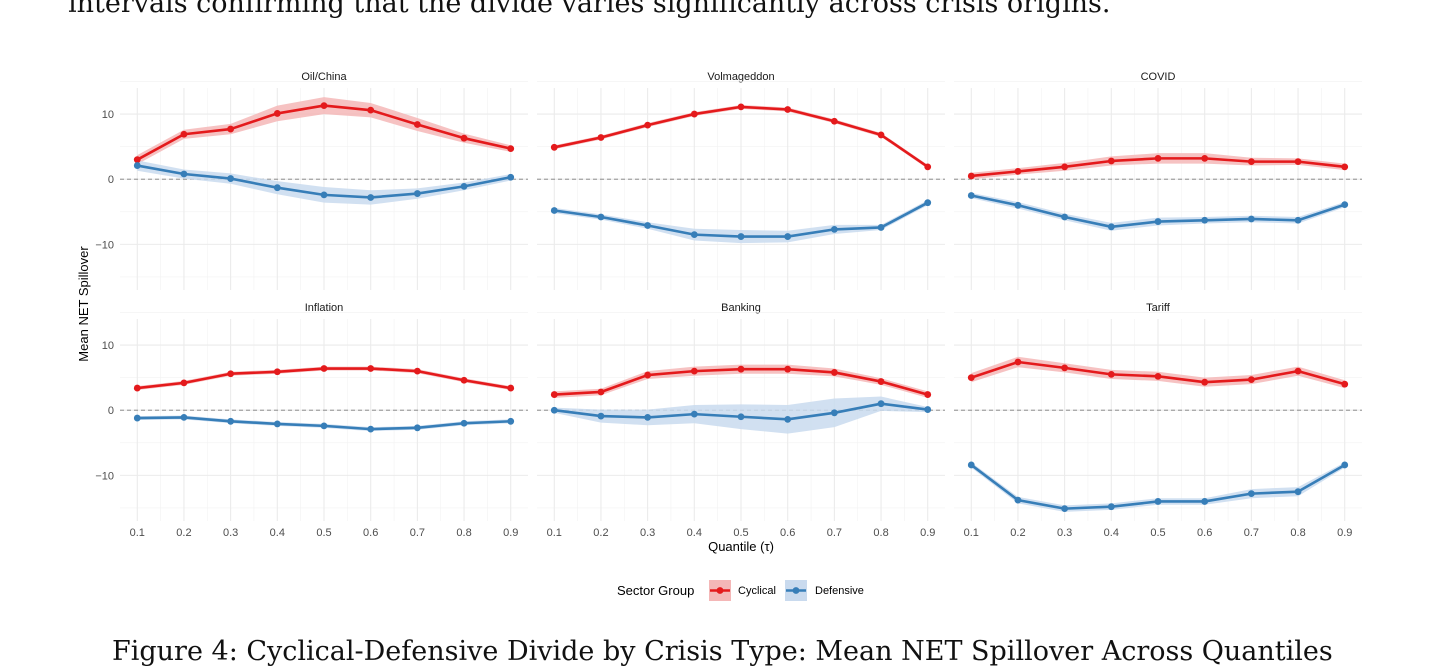 The width and height of the screenshot is (1440, 667). Describe the element at coordinates (311, 180) in the screenshot. I see `facet-panel-oil-china: Oil/China 10 0 −10` at that location.